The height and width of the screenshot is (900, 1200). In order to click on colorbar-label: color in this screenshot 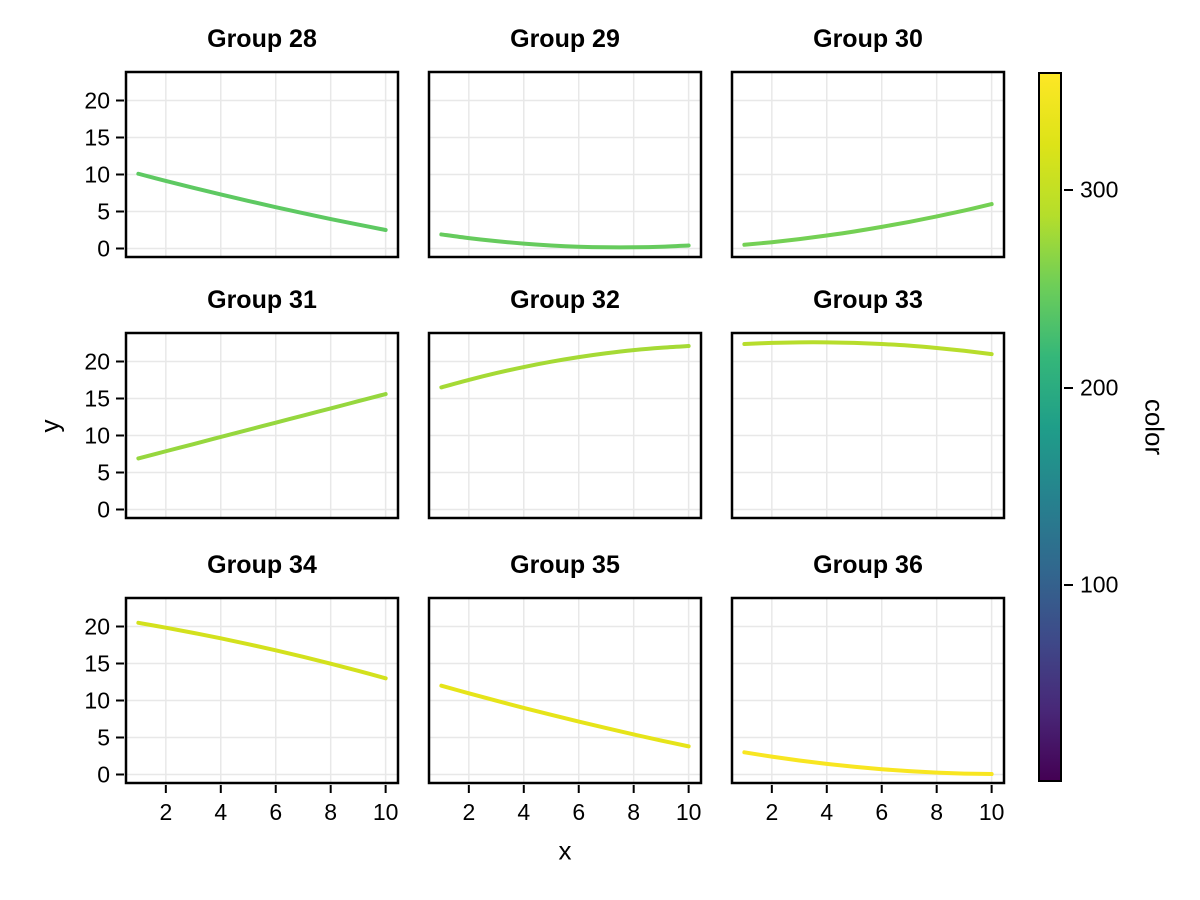, I will do `click(1154, 427)`.